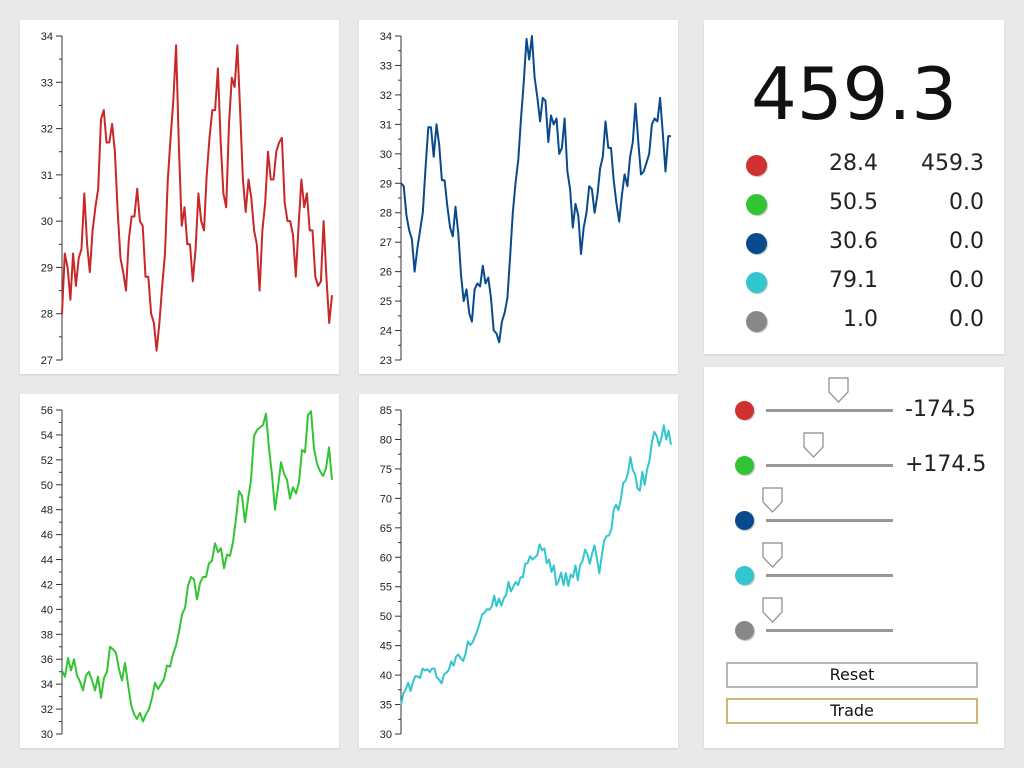 This screenshot has width=1024, height=768. I want to click on allocation-change-value: +174.5, so click(946, 464).